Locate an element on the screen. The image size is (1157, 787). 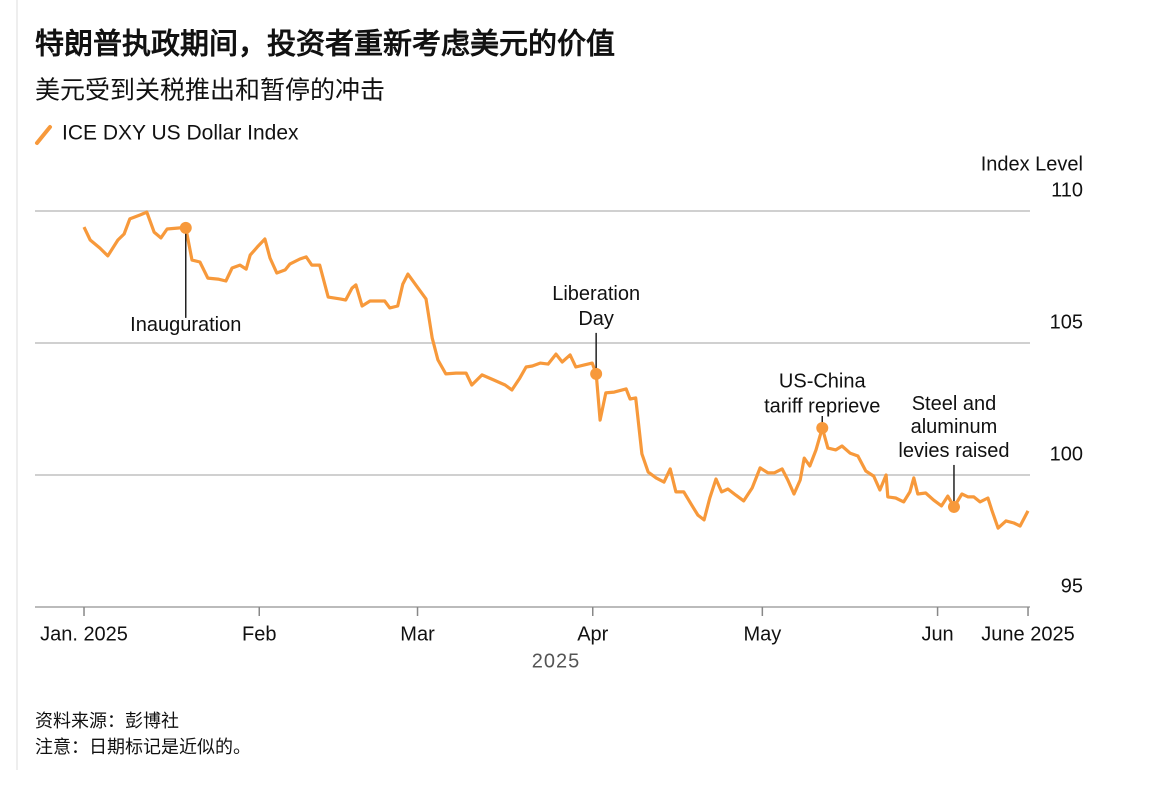
y-tick-label: 105 is located at coordinates (1066, 322).